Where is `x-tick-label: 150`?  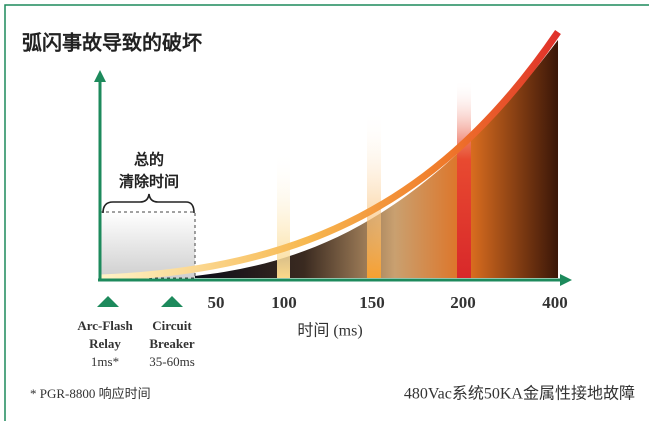 x-tick-label: 150 is located at coordinates (372, 302).